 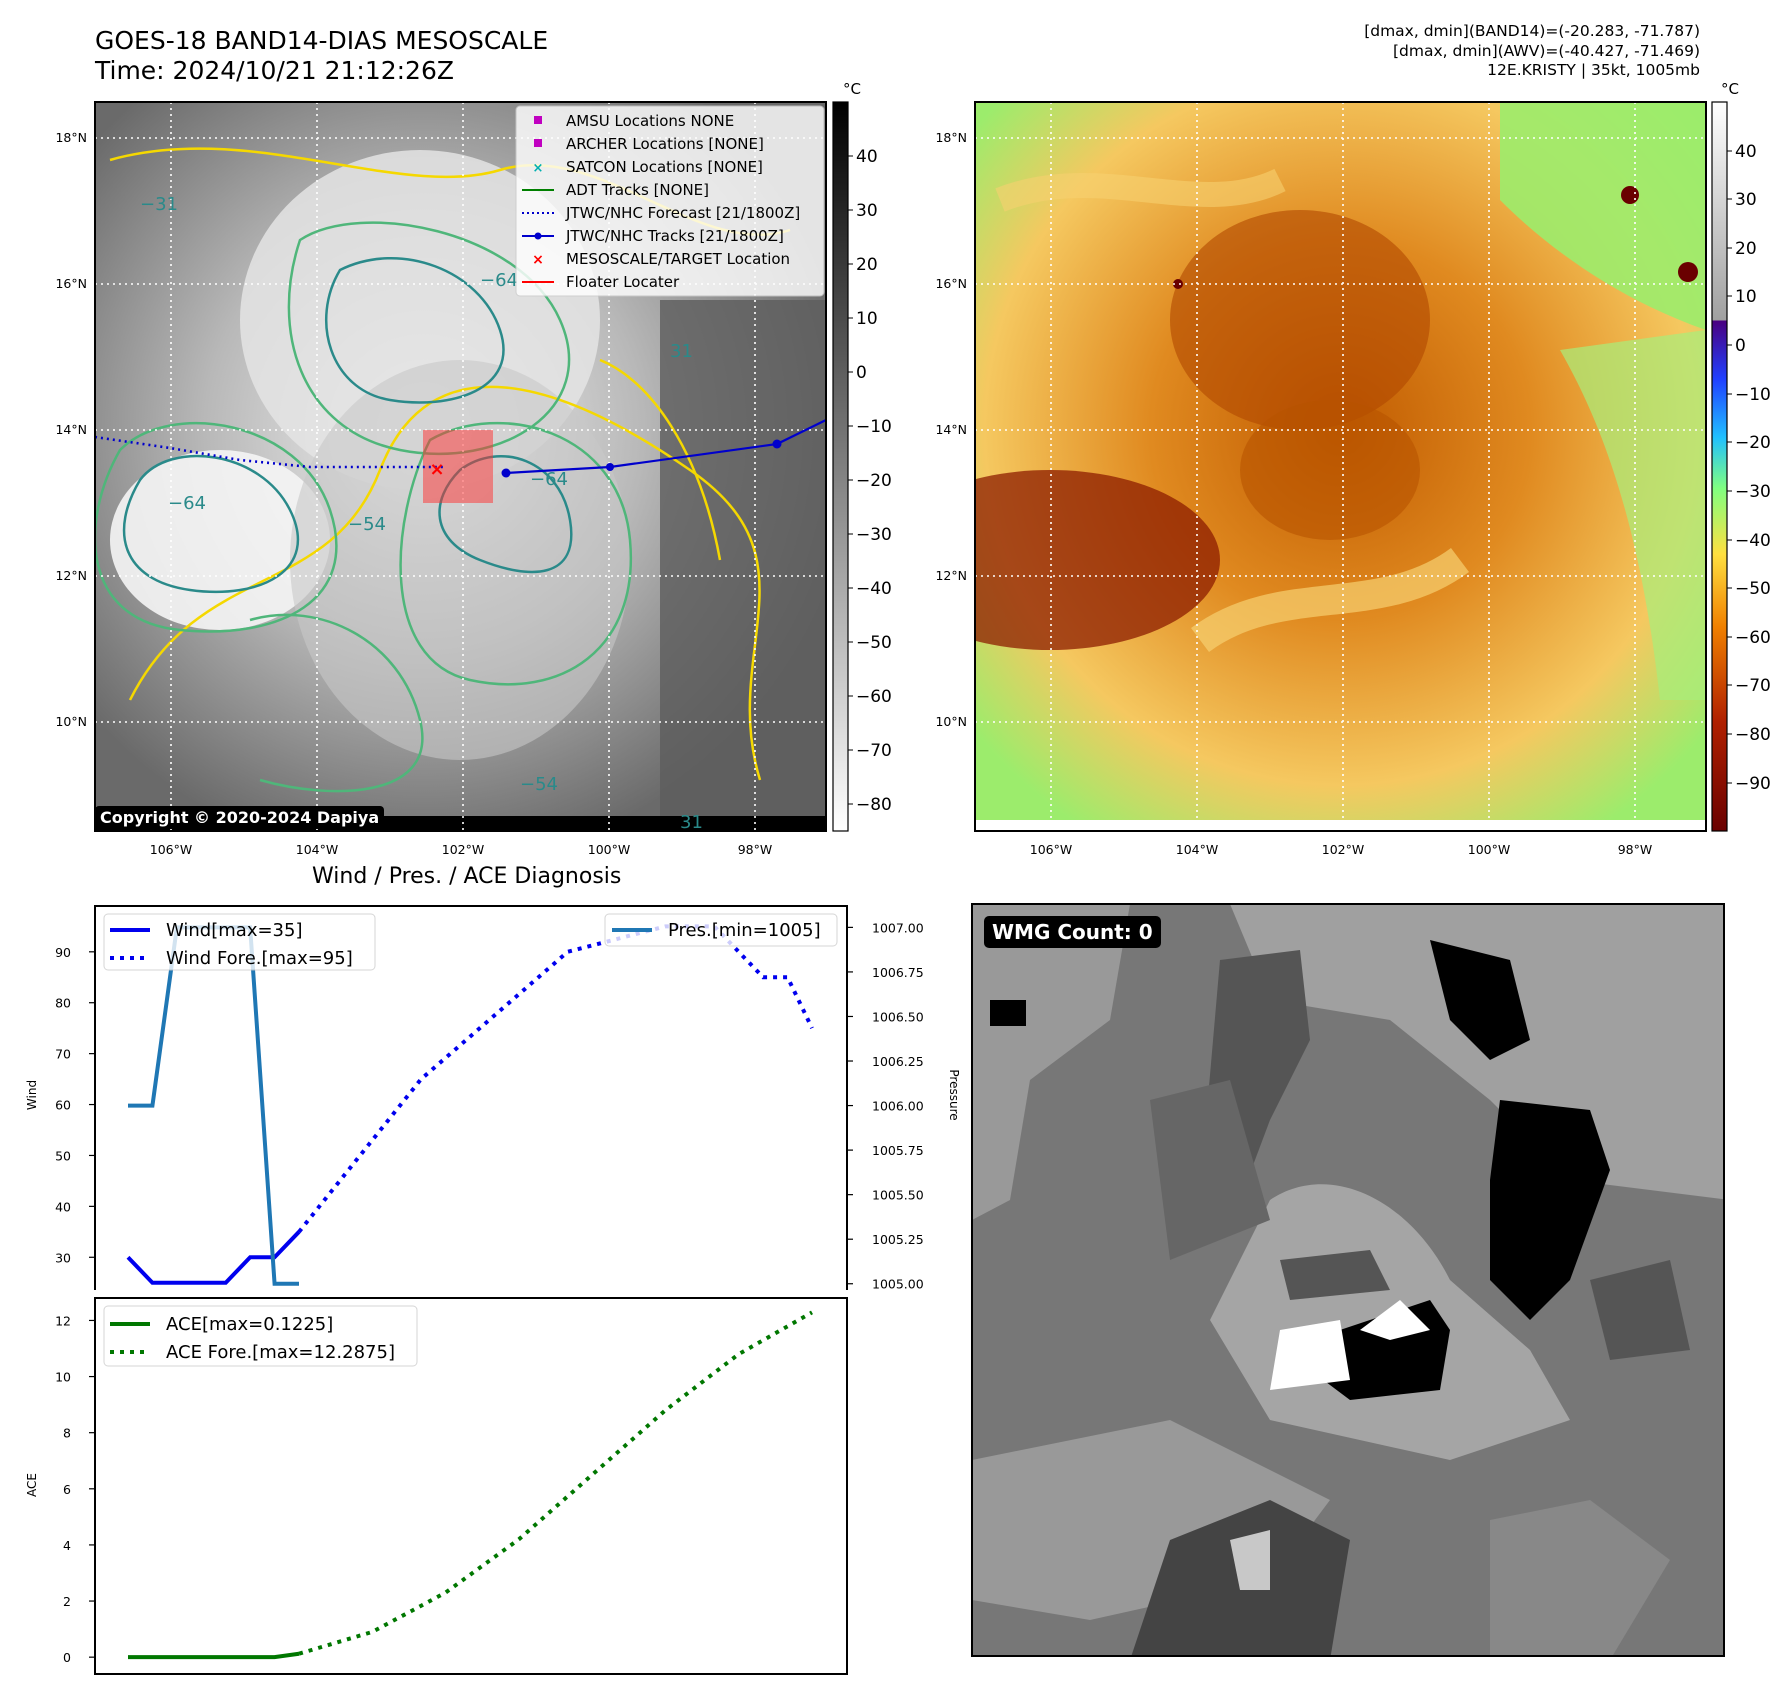 What do you see at coordinates (863, 265) in the screenshot?
I see `ir-cbar-tick: 20` at bounding box center [863, 265].